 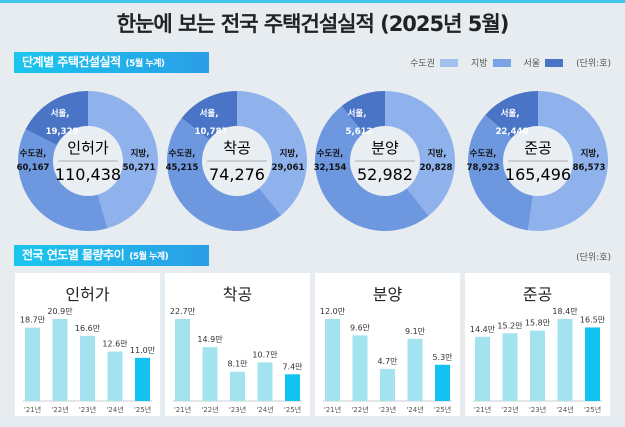 I want to click on bar-label: 4.7만, so click(x=387, y=361).